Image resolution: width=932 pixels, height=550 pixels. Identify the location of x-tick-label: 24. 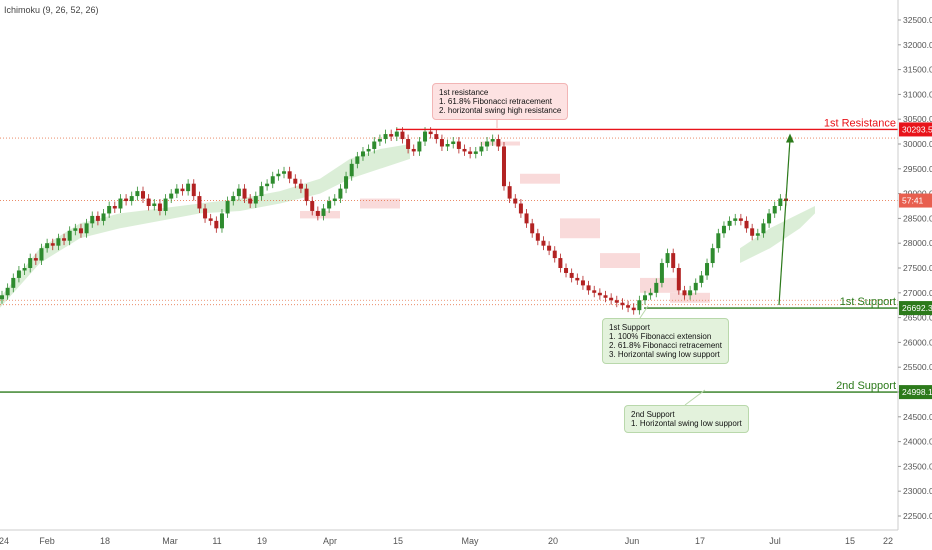
(4, 541).